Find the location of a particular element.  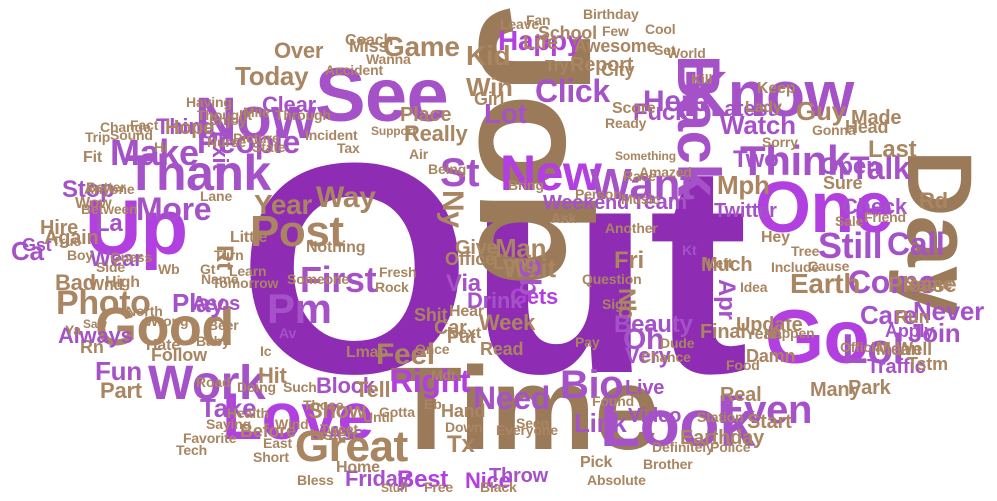

word-see: See is located at coordinates (382, 95).